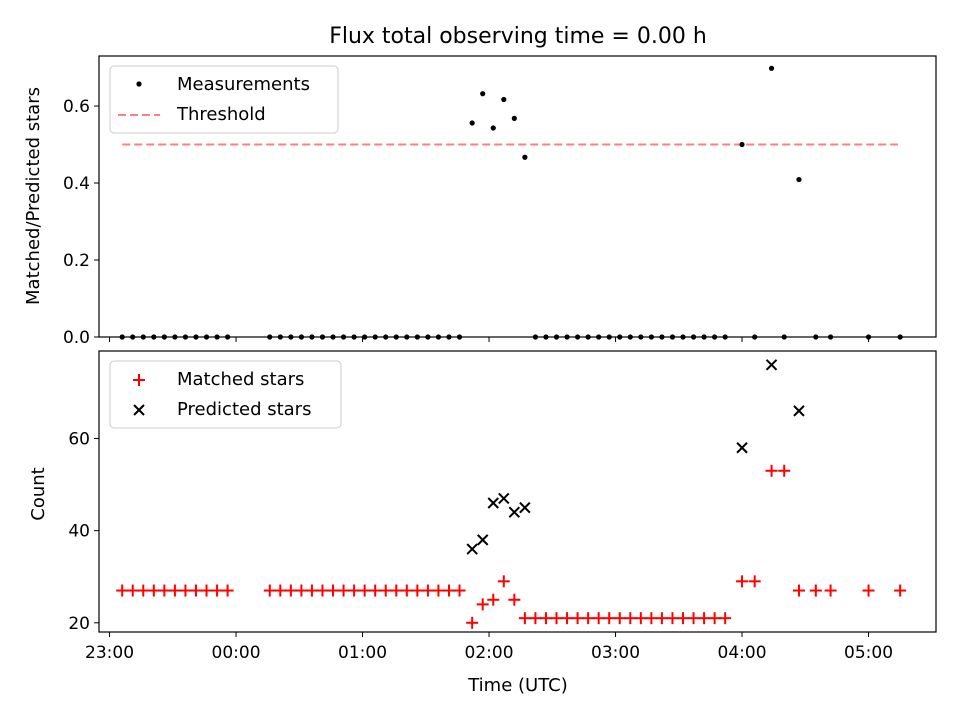 The width and height of the screenshot is (960, 720). Describe the element at coordinates (489, 339) in the screenshot. I see `top-x-axis-ticks` at that location.